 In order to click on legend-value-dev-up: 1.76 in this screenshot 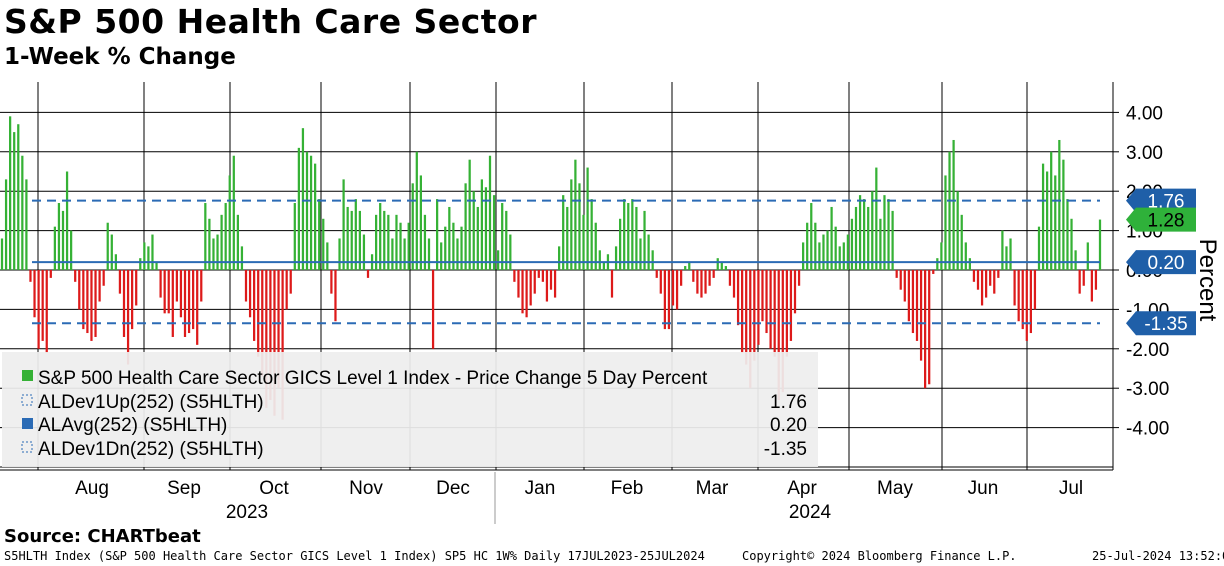, I will do `click(788, 402)`.